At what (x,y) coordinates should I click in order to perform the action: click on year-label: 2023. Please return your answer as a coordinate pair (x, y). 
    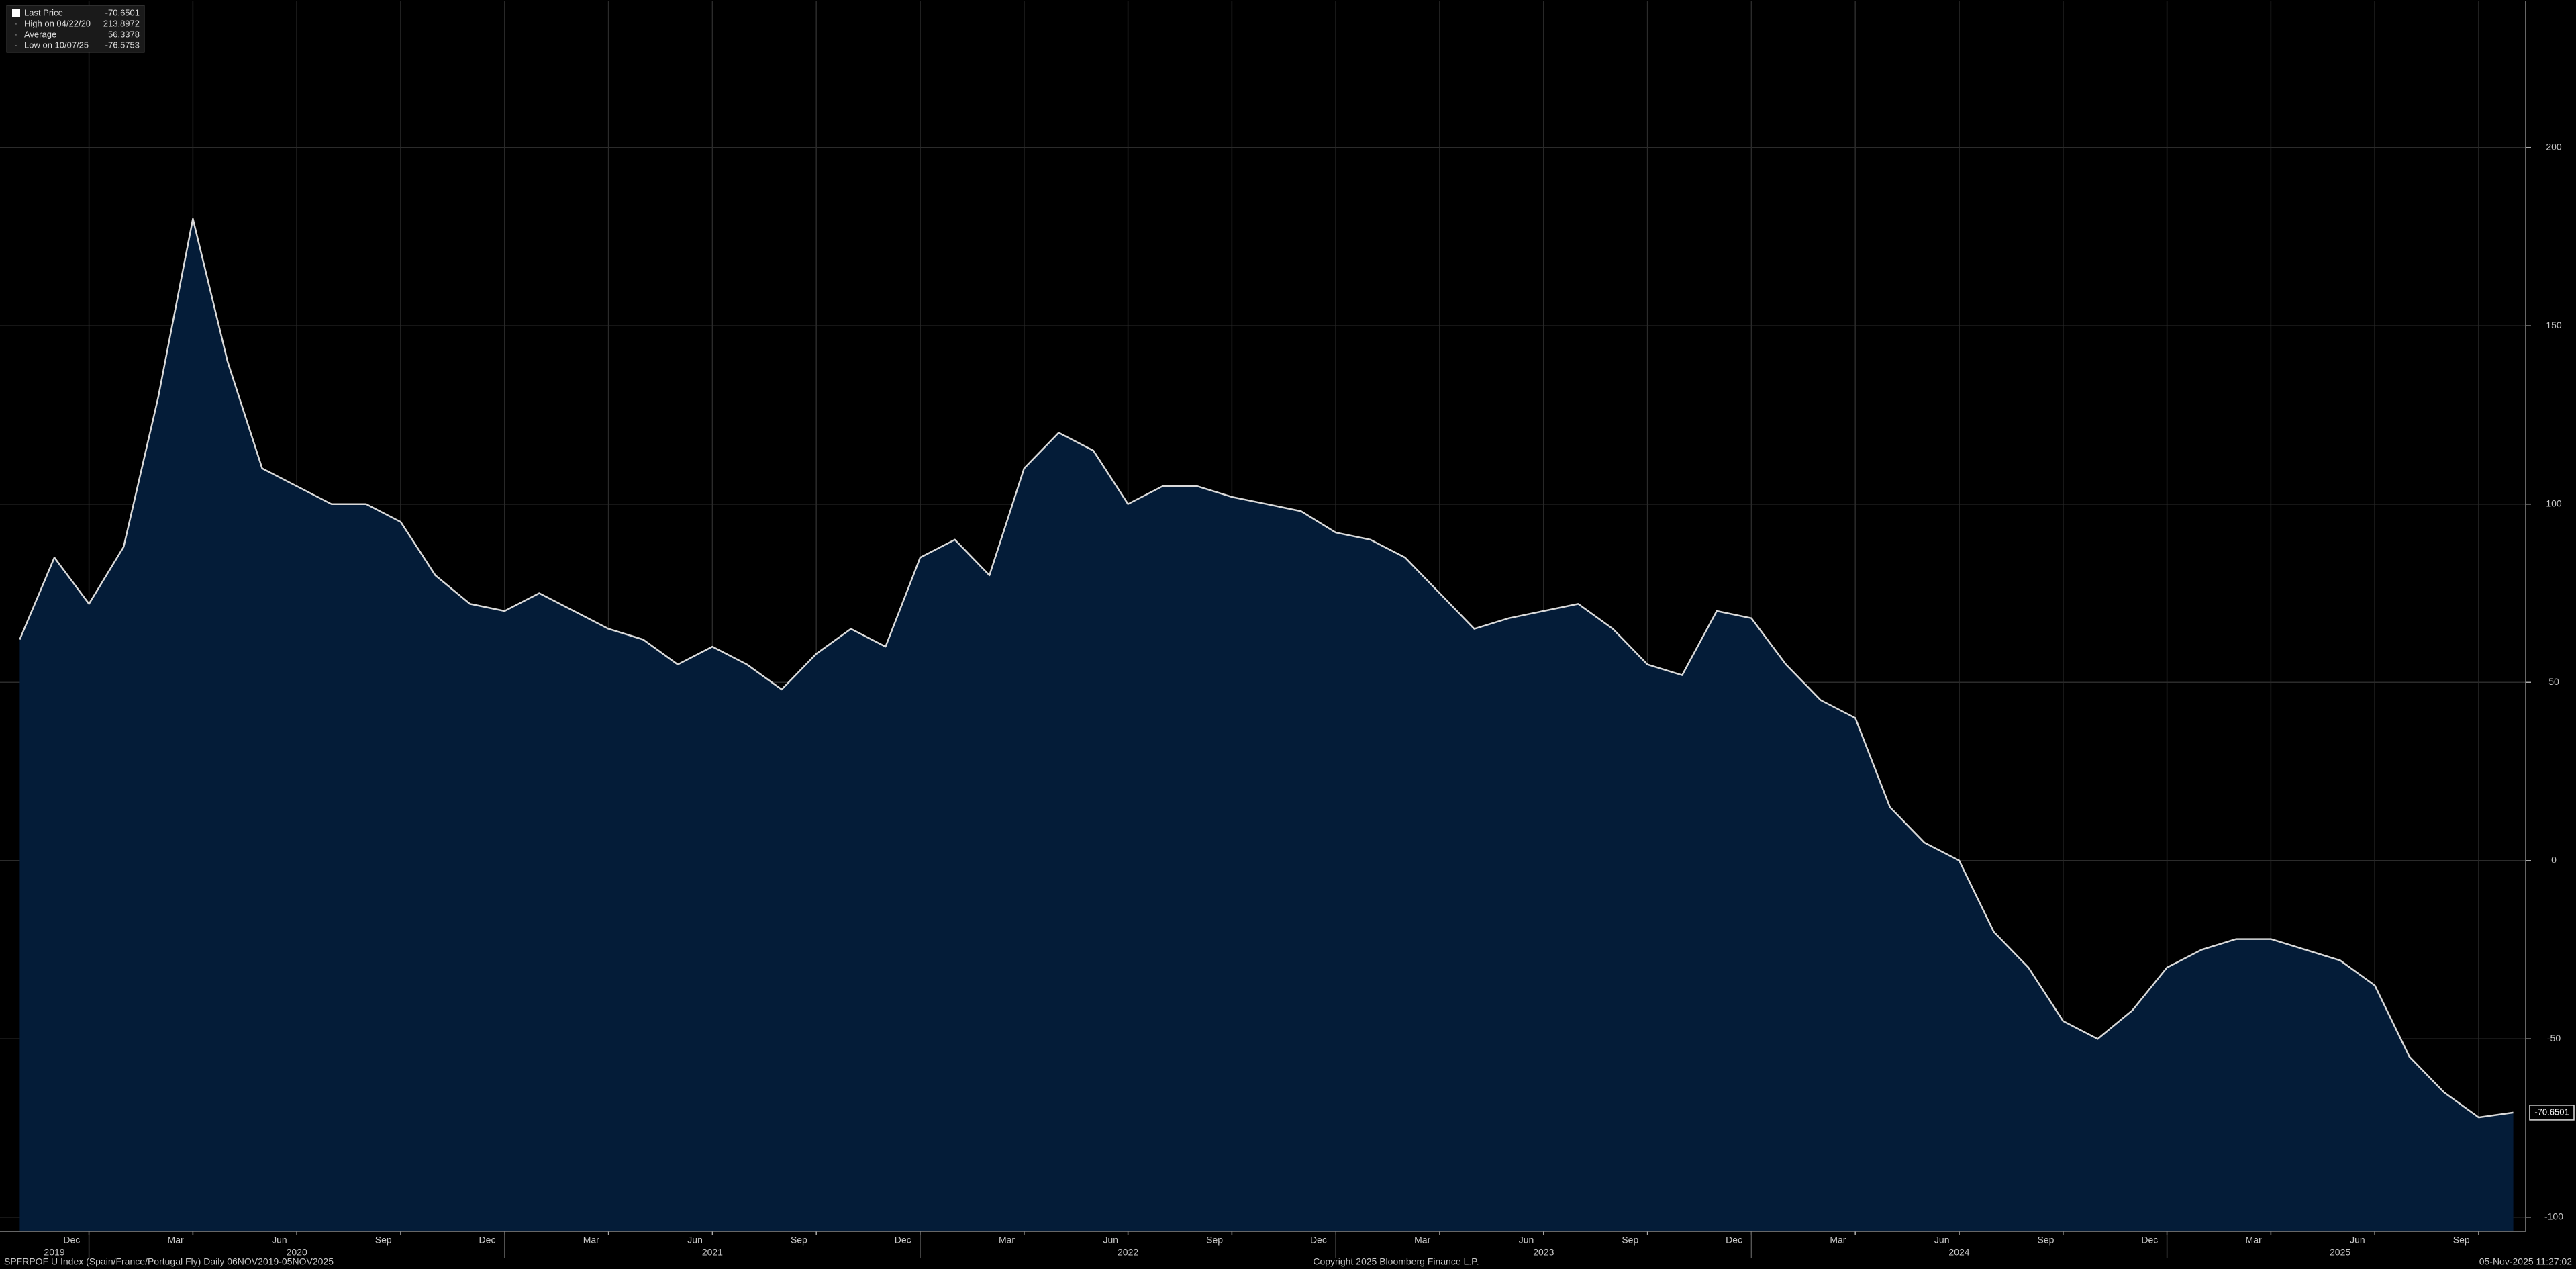
    Looking at the image, I should click on (1543, 1252).